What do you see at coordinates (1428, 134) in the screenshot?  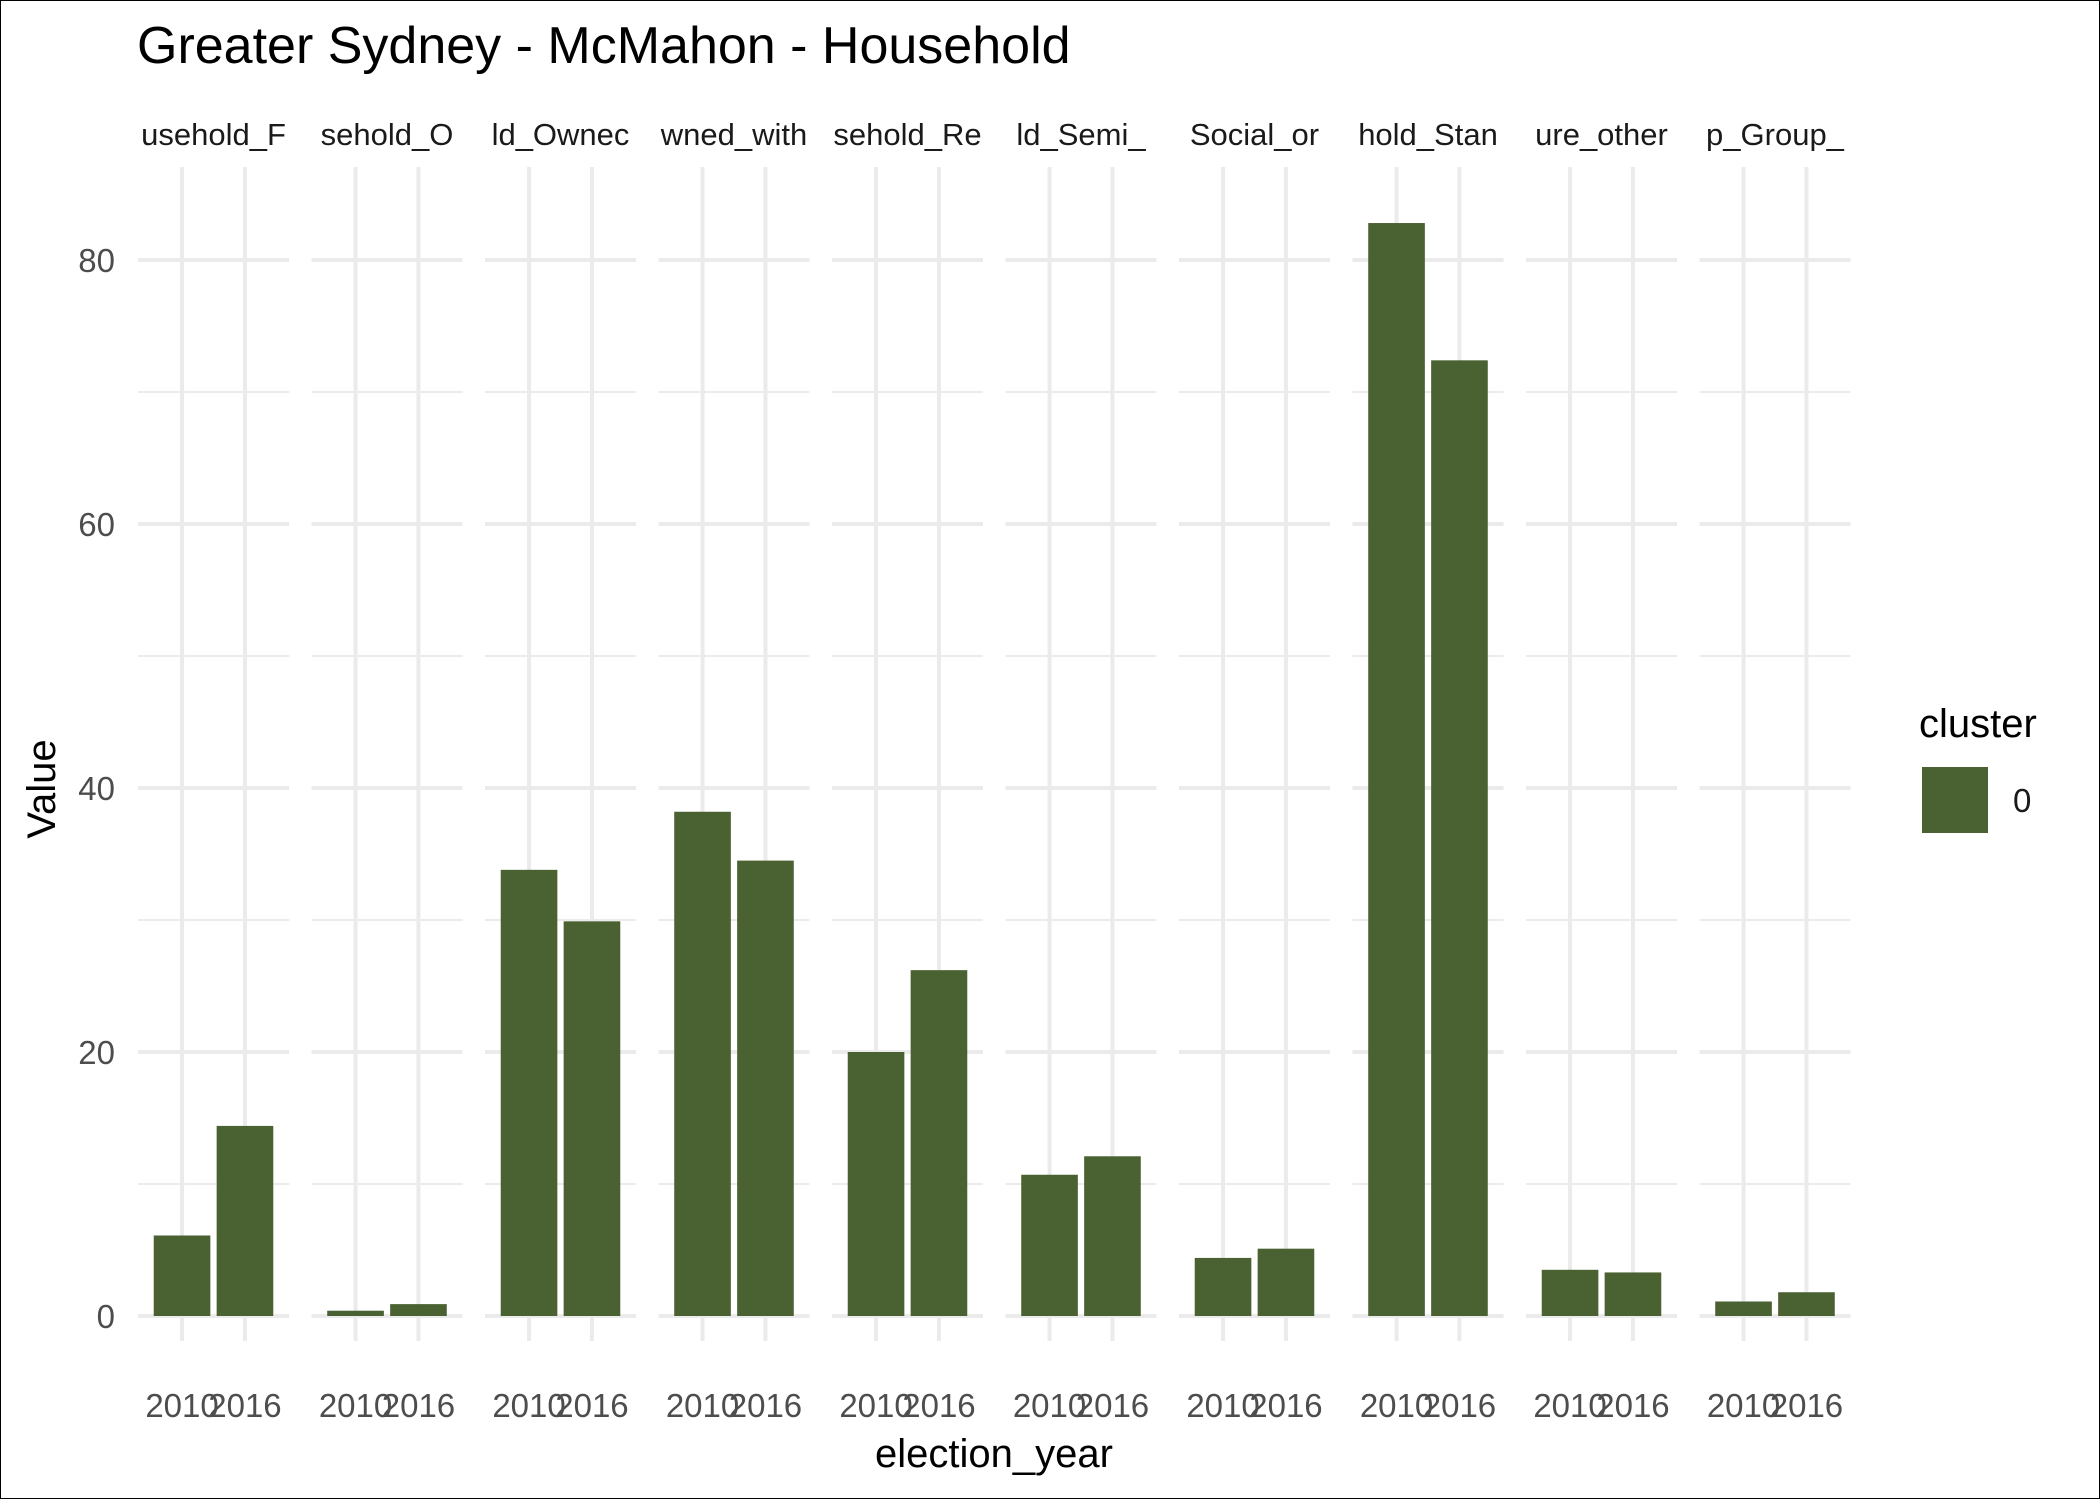 I see `facet-strip-label: hold_Stan` at bounding box center [1428, 134].